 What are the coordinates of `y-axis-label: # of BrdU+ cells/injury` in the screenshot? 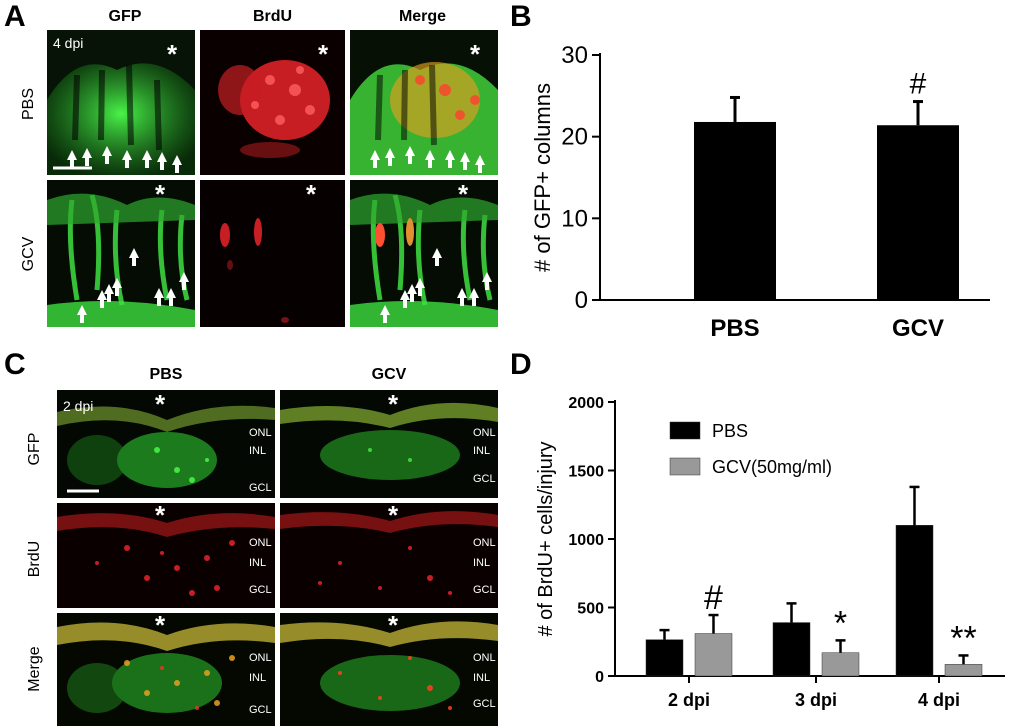 It's located at (546, 538).